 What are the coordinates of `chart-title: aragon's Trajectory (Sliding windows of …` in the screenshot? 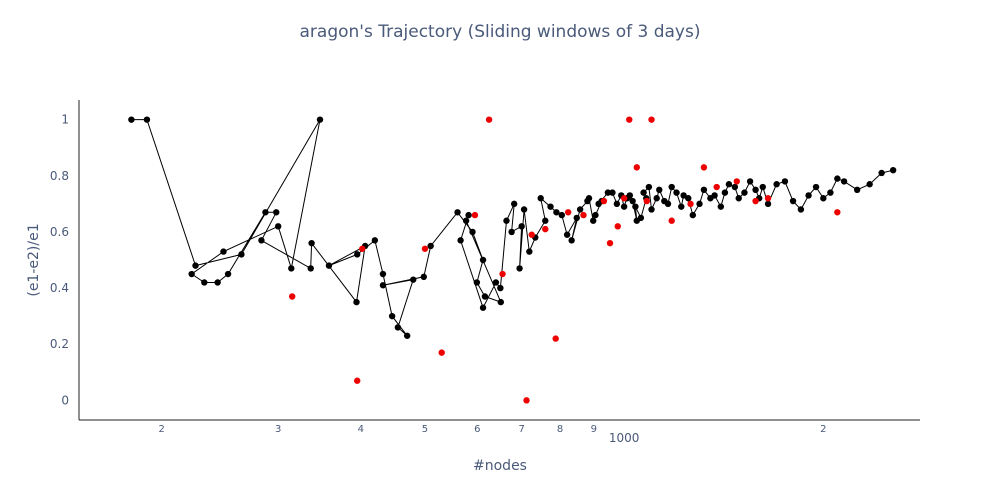 It's located at (500, 32).